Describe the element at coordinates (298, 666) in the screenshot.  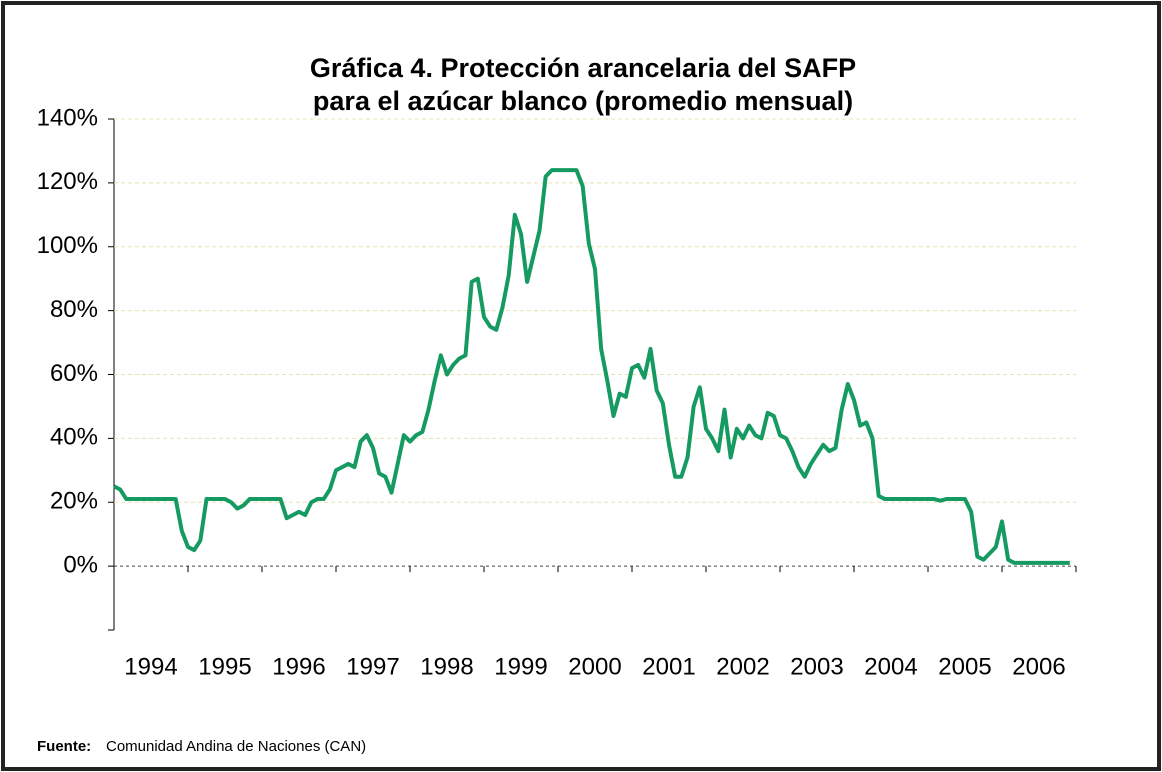
I see `x-tick-label: 1996` at that location.